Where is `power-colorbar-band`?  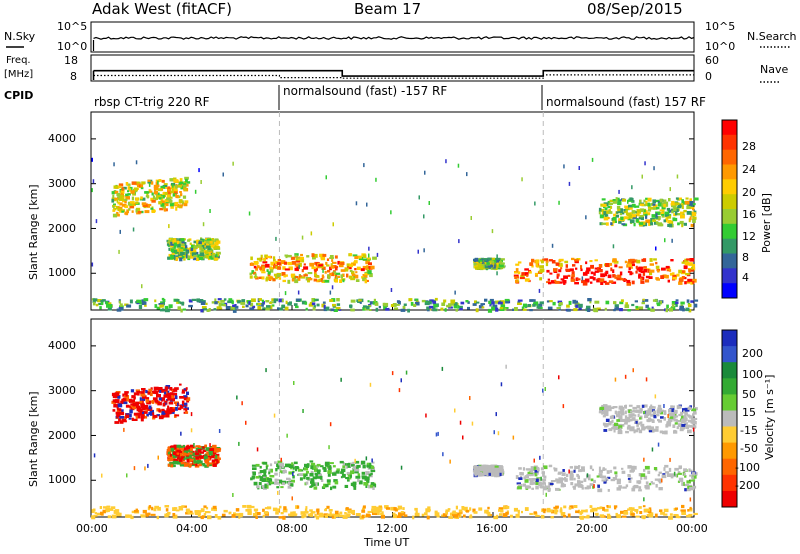
power-colorbar-band is located at coordinates (729, 261).